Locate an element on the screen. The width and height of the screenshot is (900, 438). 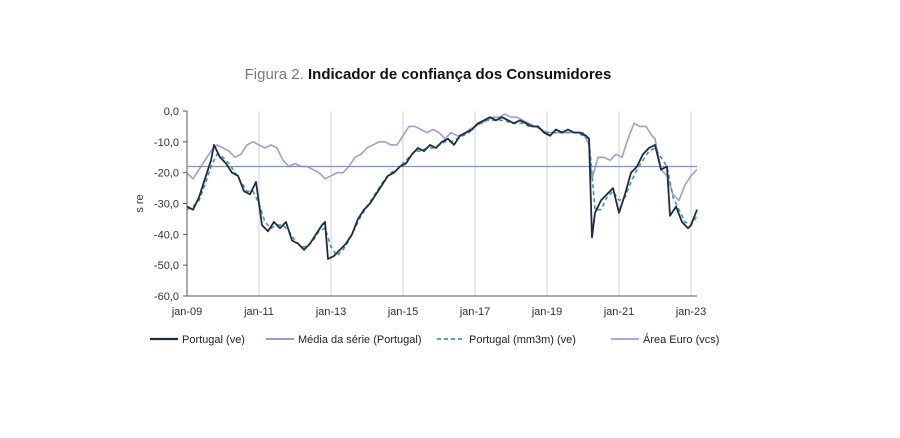
legend-label: Área Euro (vcs) is located at coordinates (681, 339).